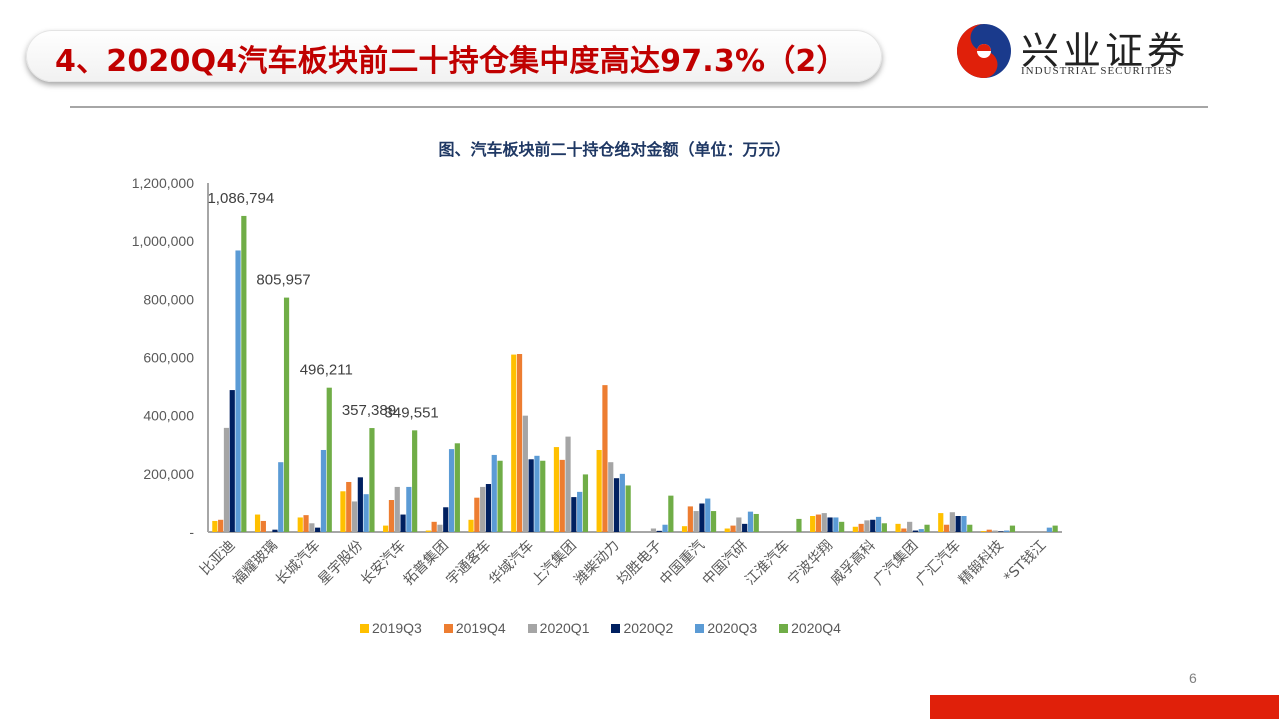 This screenshot has height=719, width=1279. Describe the element at coordinates (426, 563) in the screenshot. I see `x-category-label: 拓普集团` at that location.